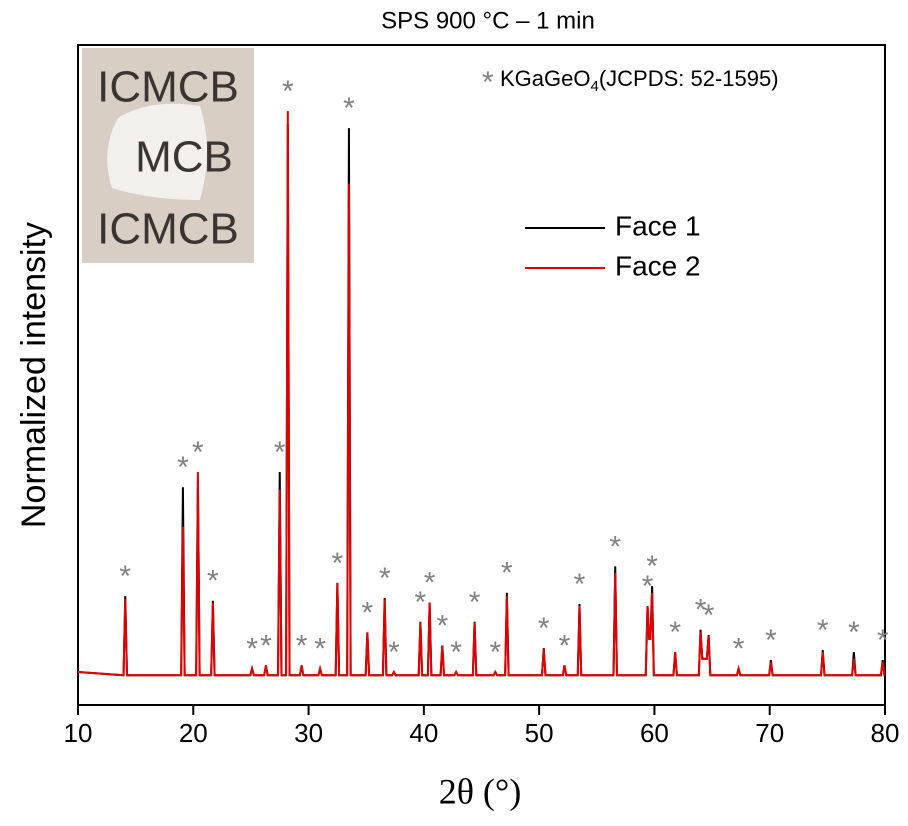  I want to click on x-tick-label: 30, so click(308, 733).